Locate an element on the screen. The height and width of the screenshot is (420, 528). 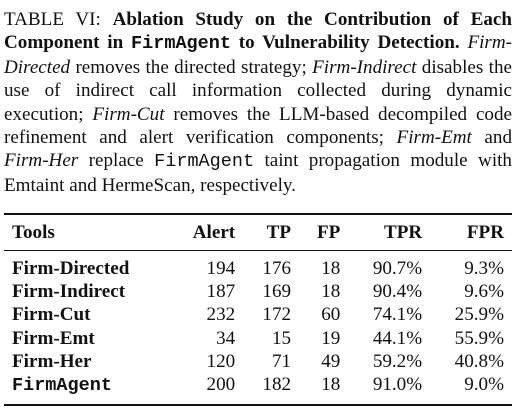
caption-text: removes the directed strategy; is located at coordinates (191, 67).